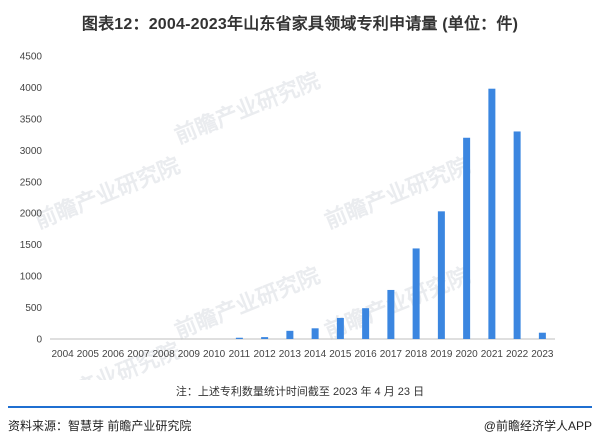 This screenshot has width=600, height=444. What do you see at coordinates (492, 354) in the screenshot?
I see `x-tick-label: 2021` at bounding box center [492, 354].